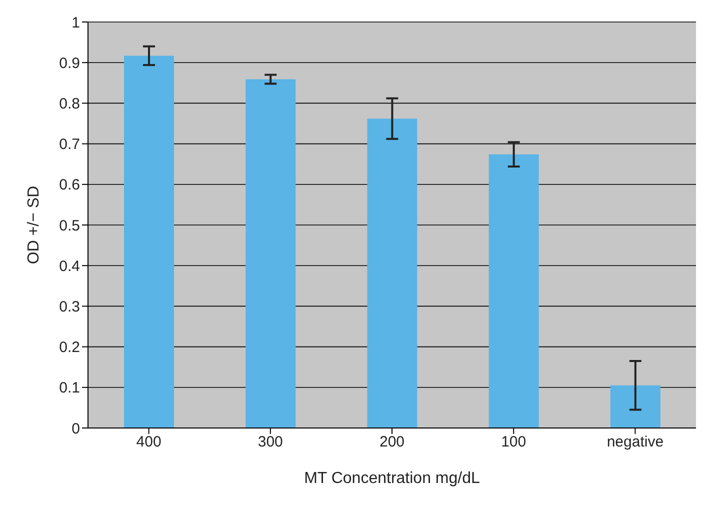  I want to click on x-tick-label: 400, so click(149, 442).